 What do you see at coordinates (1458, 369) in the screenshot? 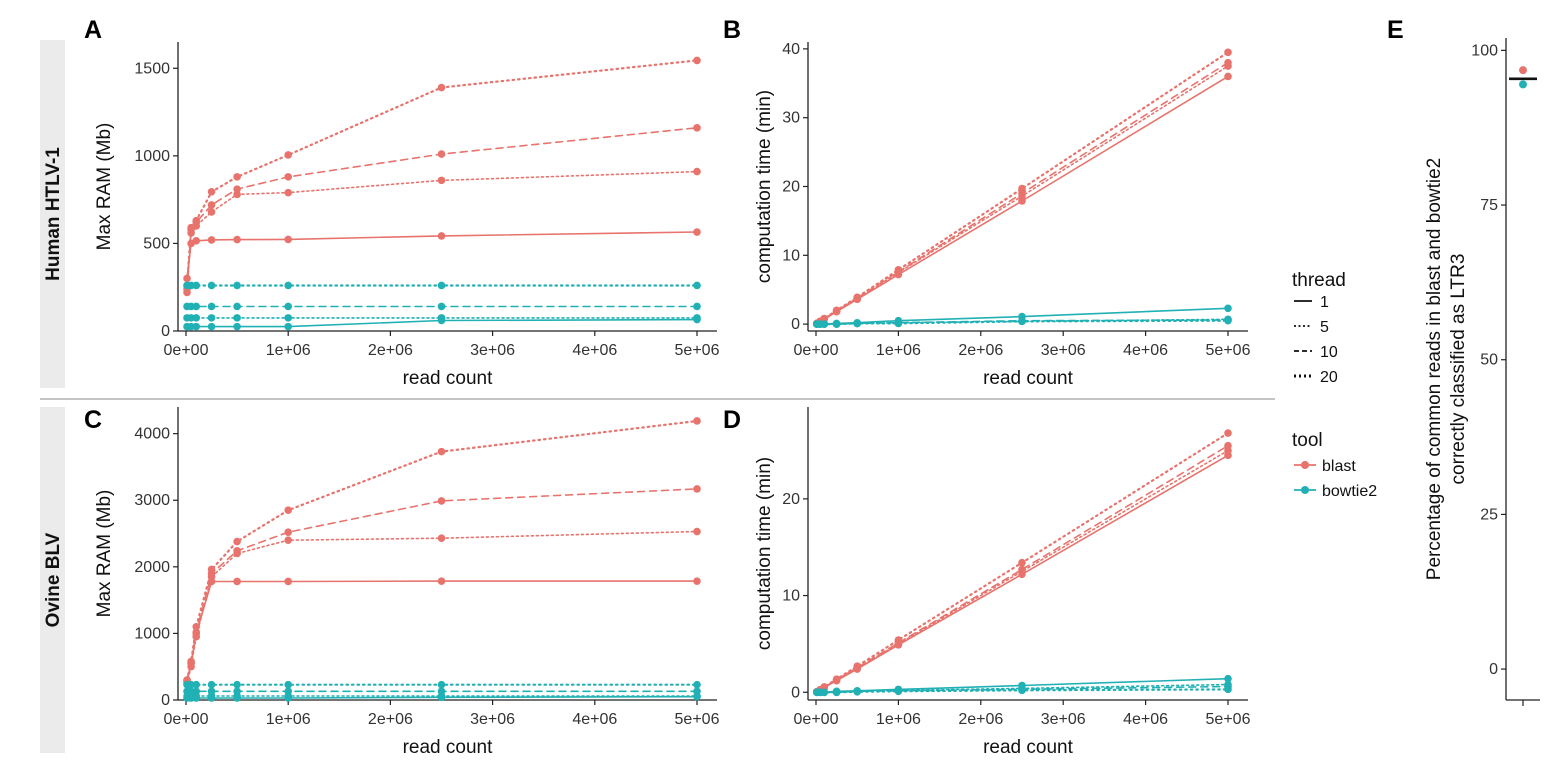
I see `y-axis-title-line: correctly classified as LTR3` at bounding box center [1458, 369].